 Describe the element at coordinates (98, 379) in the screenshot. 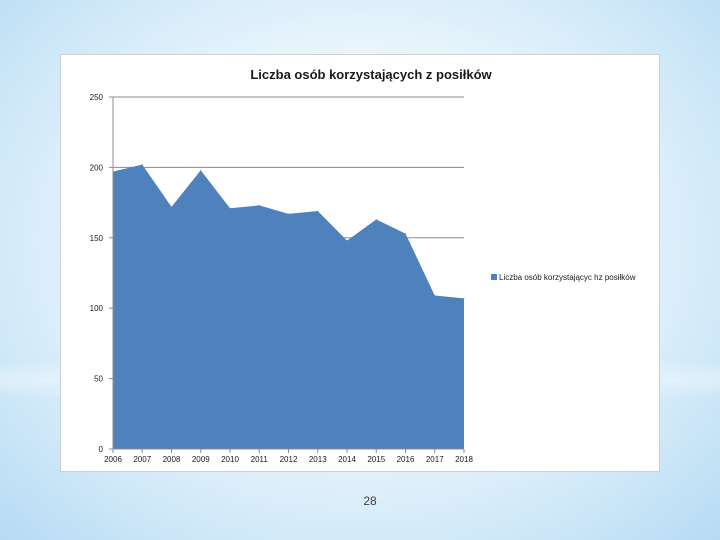

I see `y-tick-label: 50` at that location.